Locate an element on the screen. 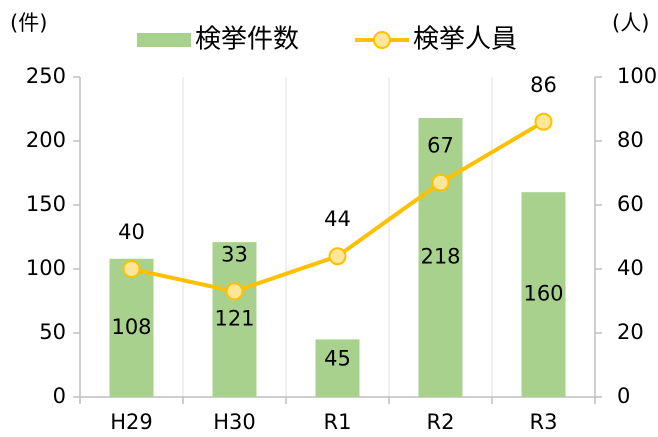 The height and width of the screenshot is (437, 658). y2-tick-label: 60 is located at coordinates (630, 204).